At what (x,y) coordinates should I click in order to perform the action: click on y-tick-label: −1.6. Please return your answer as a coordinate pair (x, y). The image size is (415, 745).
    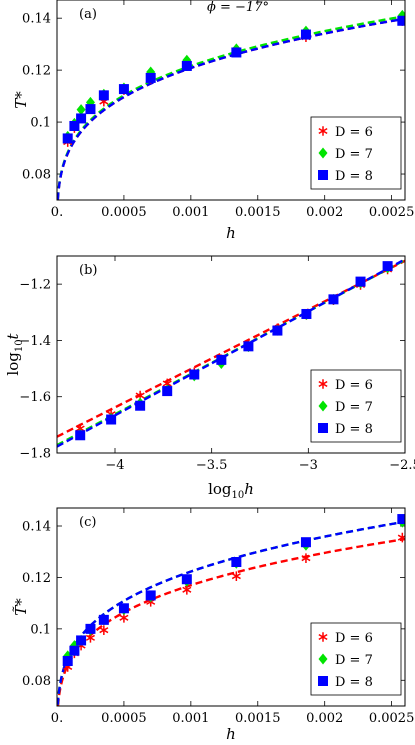
    Looking at the image, I should click on (35, 397).